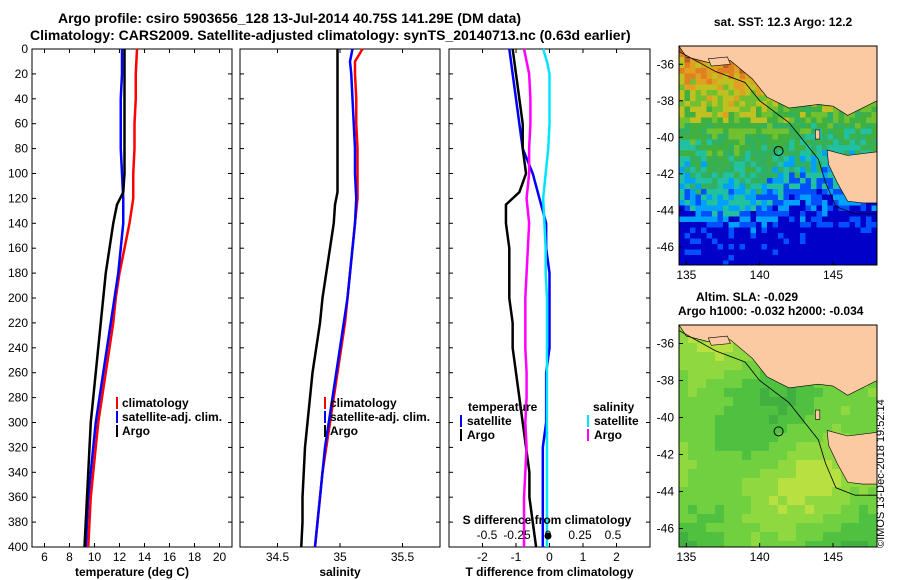 This screenshot has height=580, width=900. I want to click on legend-title-salinity: salinity, so click(614, 407).